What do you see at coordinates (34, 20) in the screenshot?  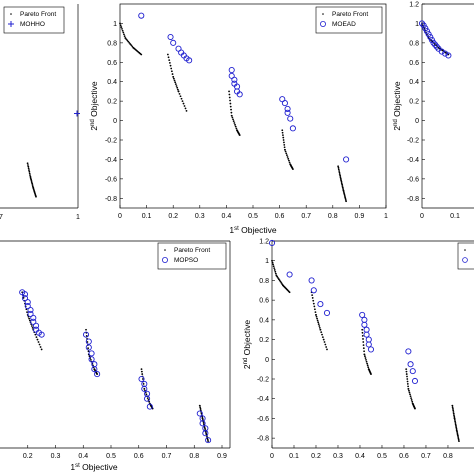 I see `legend-box` at bounding box center [34, 20].